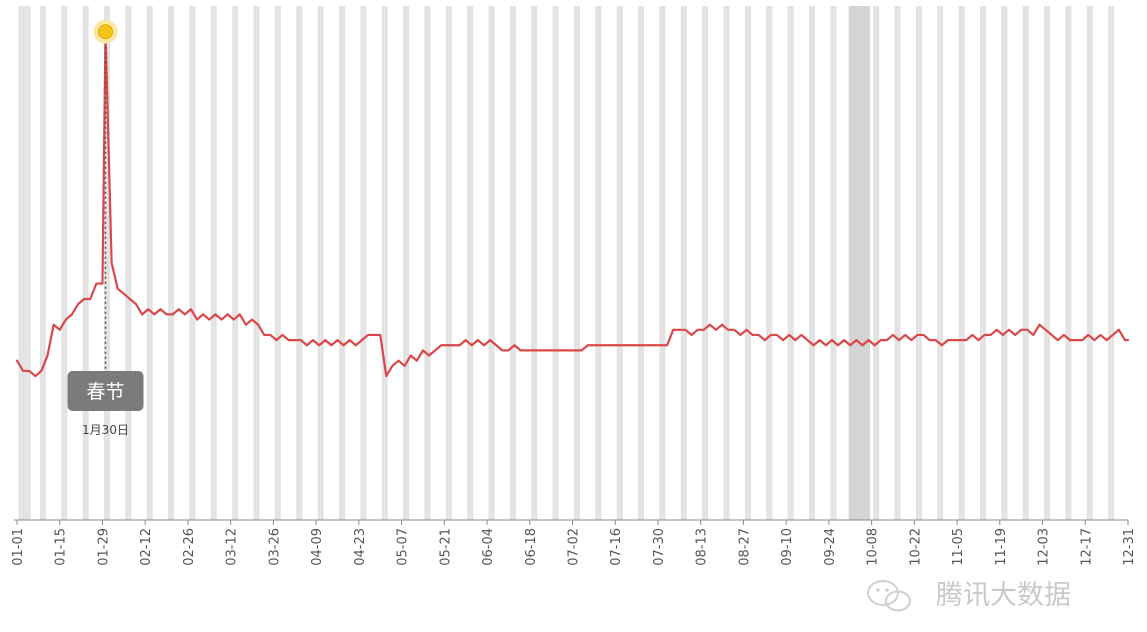  What do you see at coordinates (958, 547) in the screenshot?
I see `x-tick-label: 11-05` at bounding box center [958, 547].